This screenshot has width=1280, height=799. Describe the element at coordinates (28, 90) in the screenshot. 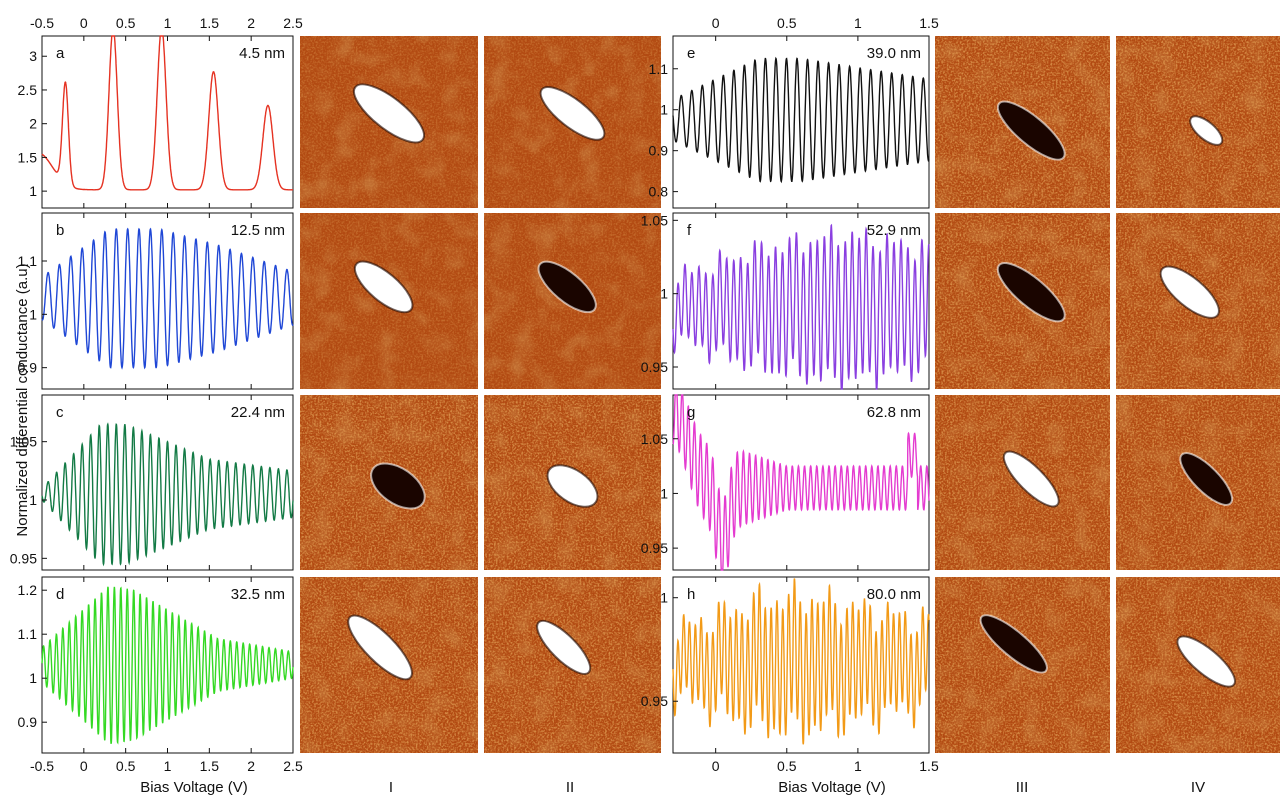

I see `y-tick-label: 2.5` at that location.